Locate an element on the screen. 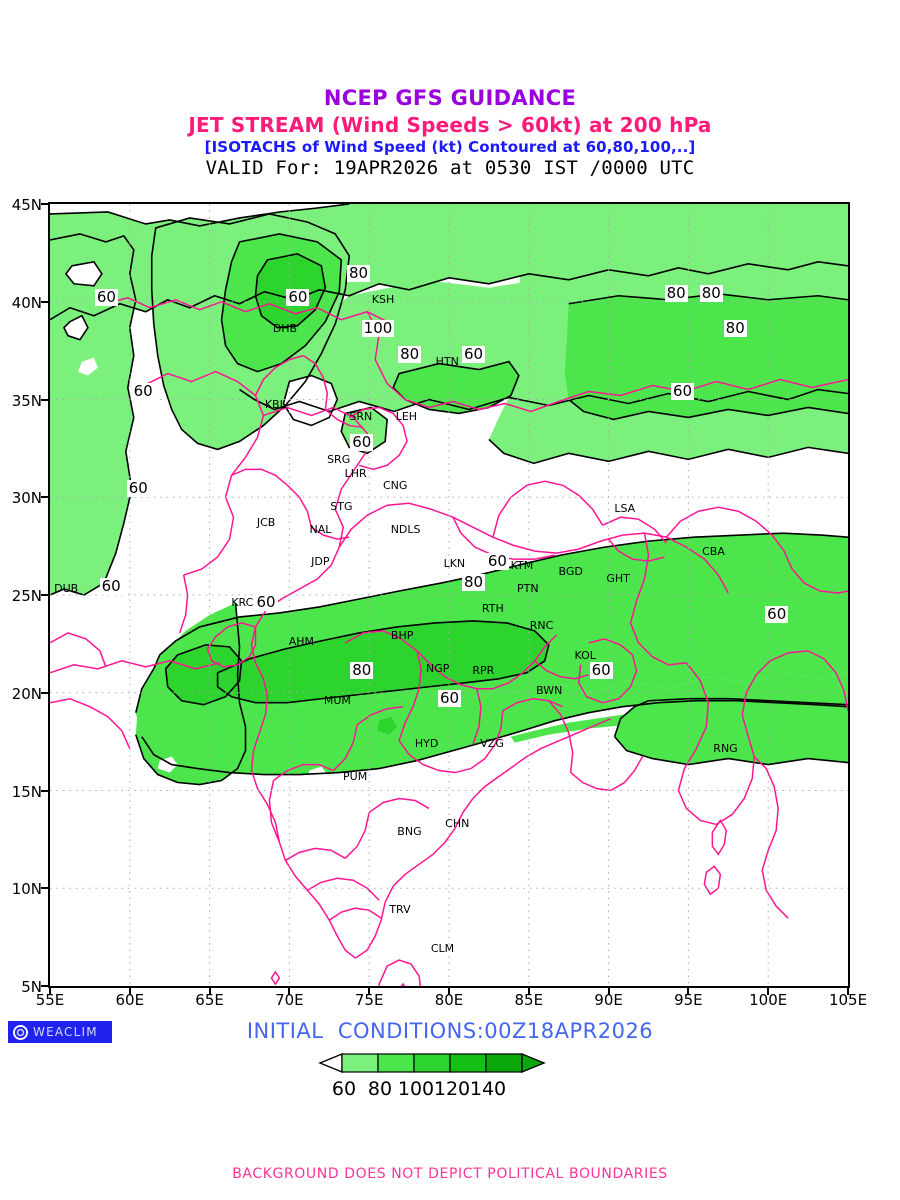  city-label-jdp: JDP is located at coordinates (320, 561).